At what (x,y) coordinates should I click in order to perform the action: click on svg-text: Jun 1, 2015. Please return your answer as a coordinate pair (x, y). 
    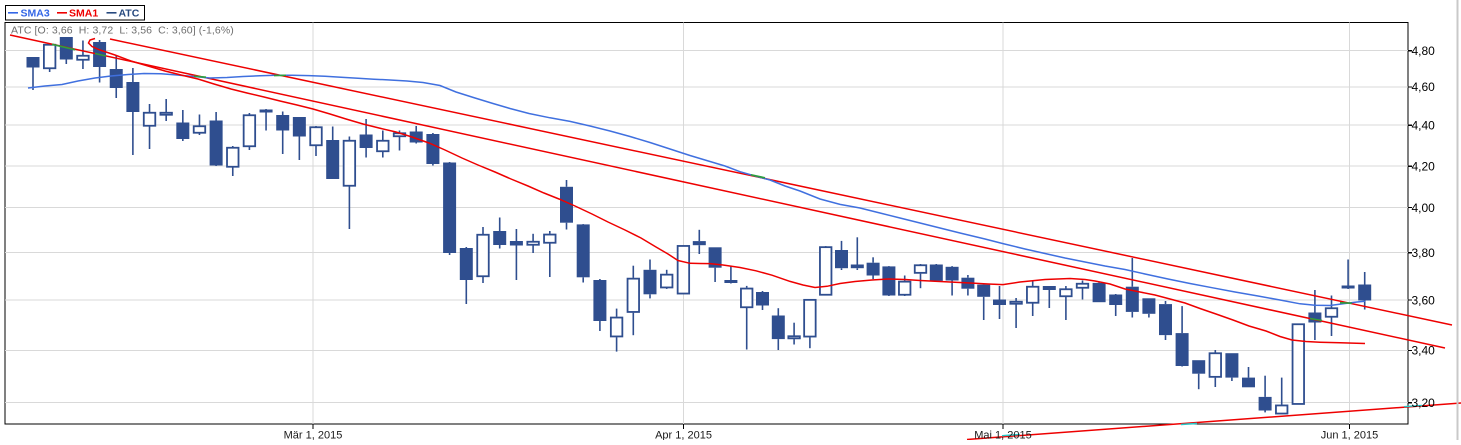
    Looking at the image, I should click on (1350, 435).